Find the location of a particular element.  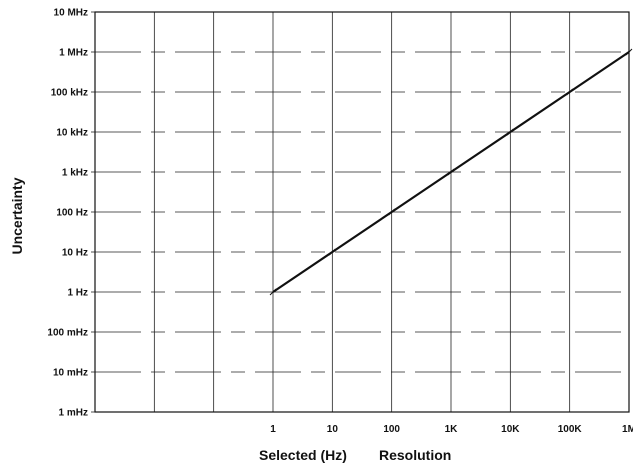

y-tick-label: 1 kHz is located at coordinates (75, 173).